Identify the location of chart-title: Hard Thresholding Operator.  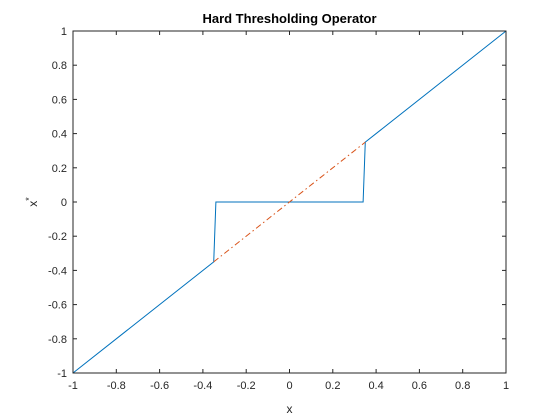
(289, 18).